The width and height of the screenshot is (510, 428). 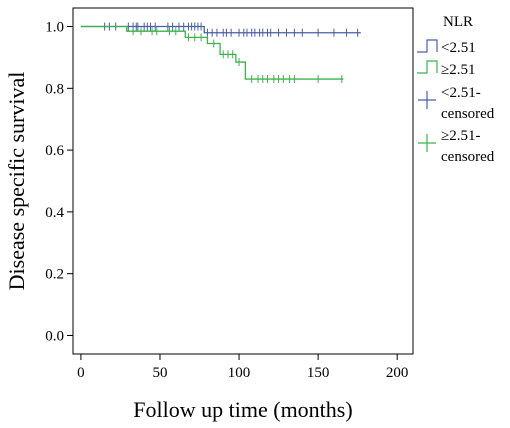 I want to click on x-tick-label: 150, so click(x=318, y=373).